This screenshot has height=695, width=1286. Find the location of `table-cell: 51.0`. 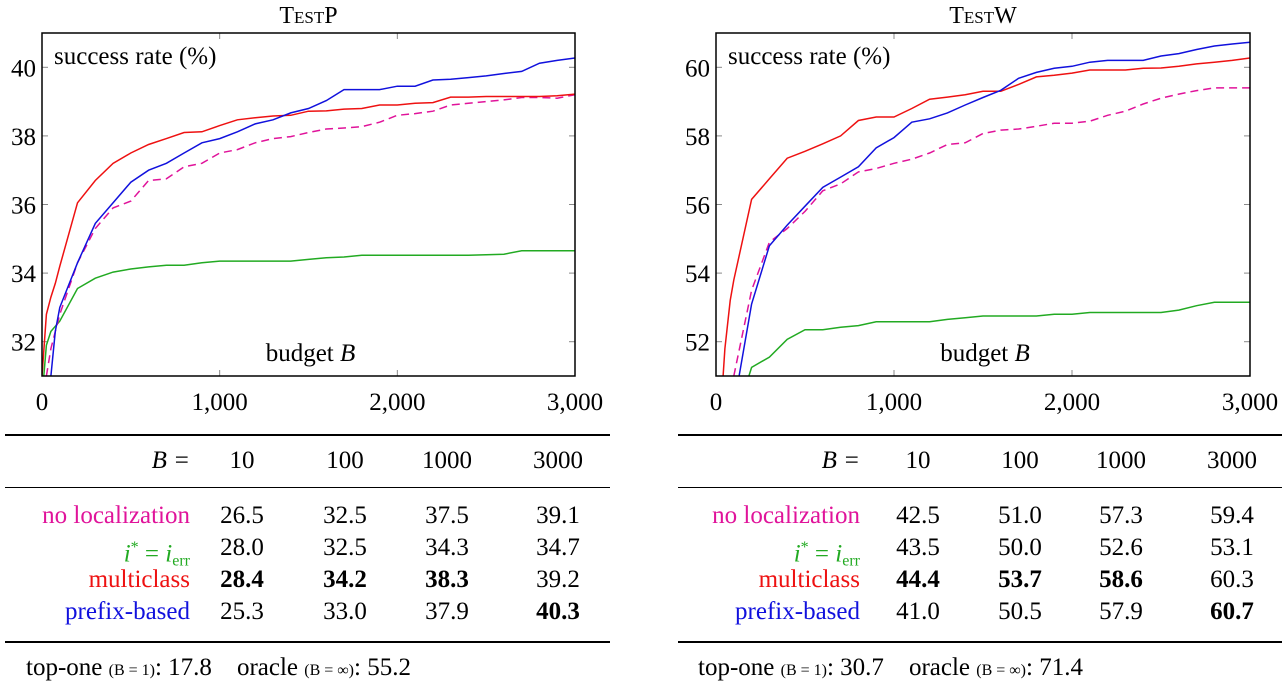

table-cell: 51.0 is located at coordinates (1020, 515).